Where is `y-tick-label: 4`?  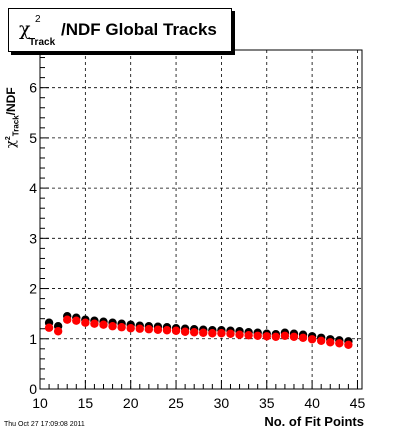
y-tick-label: 4 is located at coordinates (33, 188).